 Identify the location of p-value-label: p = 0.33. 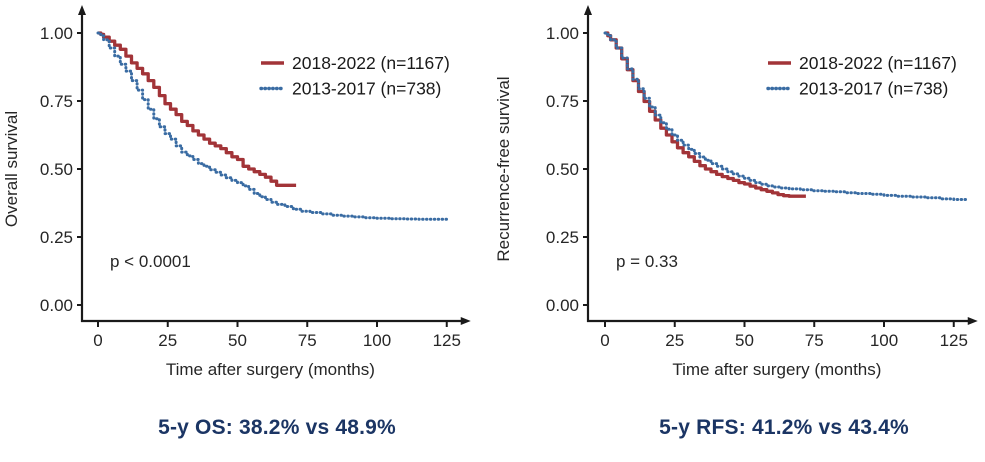
(647, 261).